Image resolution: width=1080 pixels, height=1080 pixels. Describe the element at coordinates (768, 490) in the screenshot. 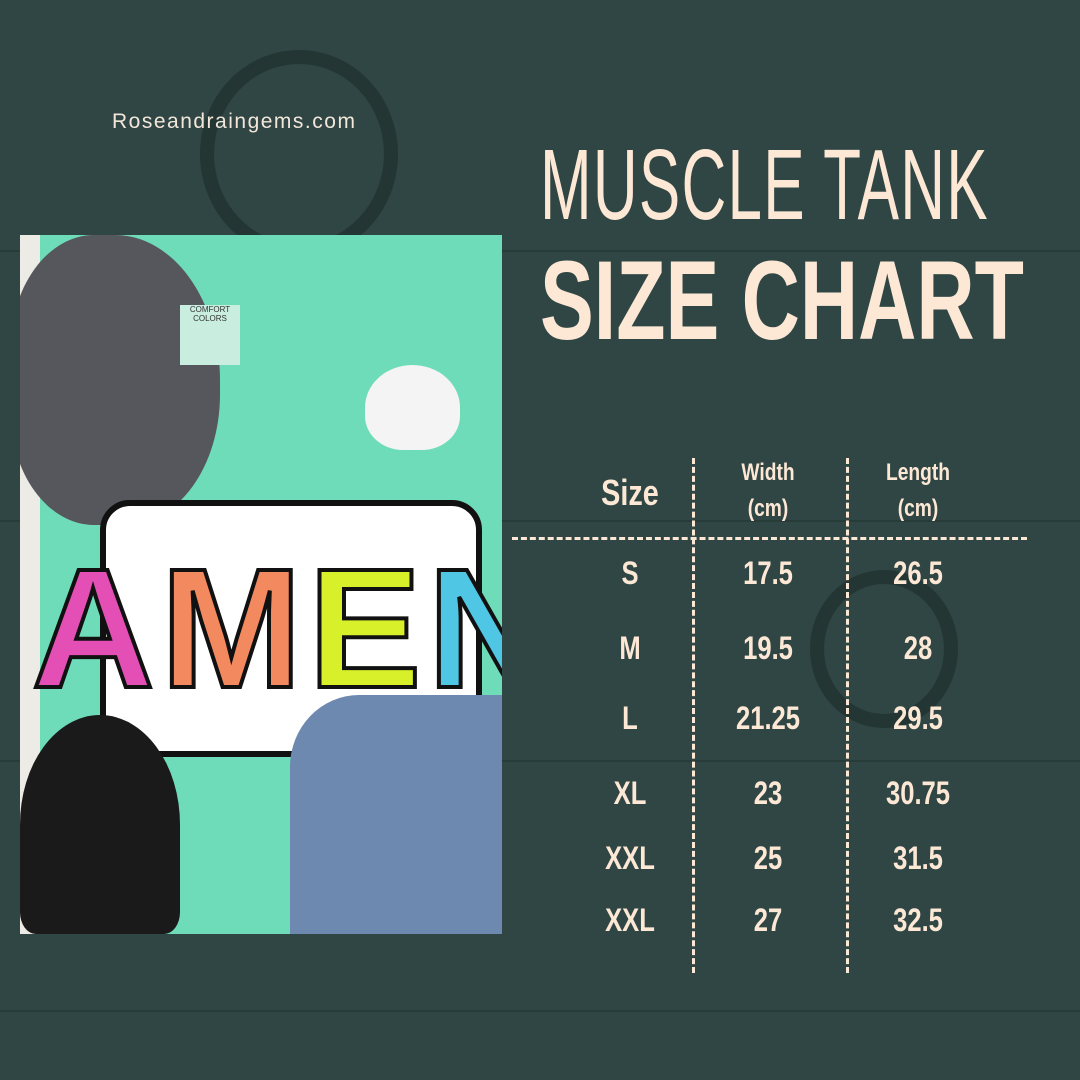

I see `header-width: Width (cm)` at that location.